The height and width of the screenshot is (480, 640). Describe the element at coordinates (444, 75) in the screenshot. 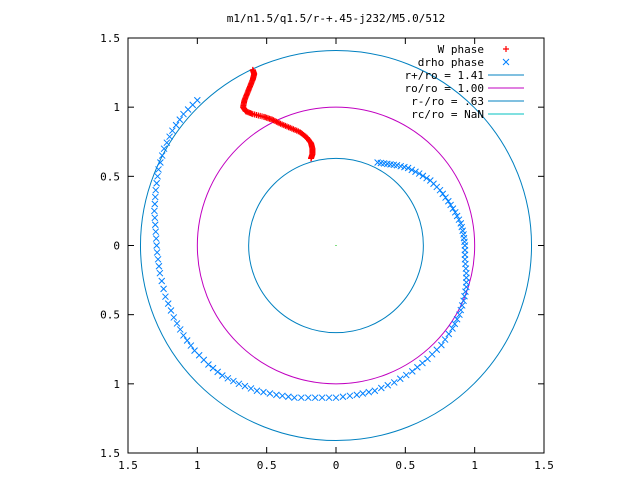

I see `legend-label: r+/ro = 1.41` at that location.